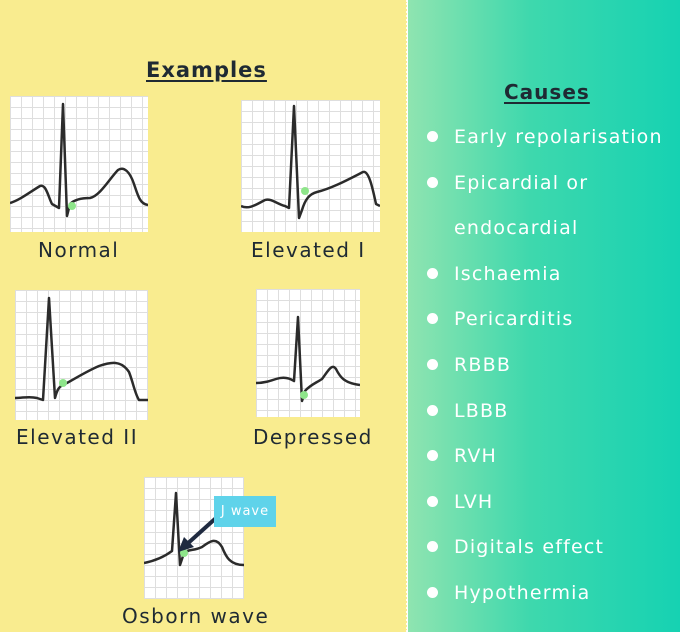 The height and width of the screenshot is (632, 680). Describe the element at coordinates (310, 162) in the screenshot. I see `ecg-elevated-1-trace` at that location.